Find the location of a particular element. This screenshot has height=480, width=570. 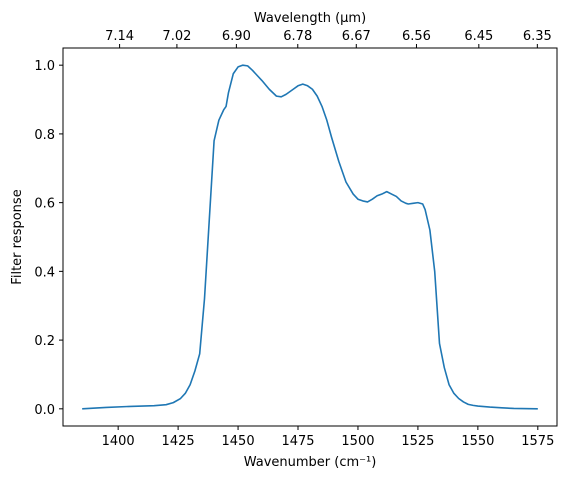

top-x-axis: 7.14 7.02 6.90 6.78 6.67 6.56 6.45 6.35 is located at coordinates (328, 38).